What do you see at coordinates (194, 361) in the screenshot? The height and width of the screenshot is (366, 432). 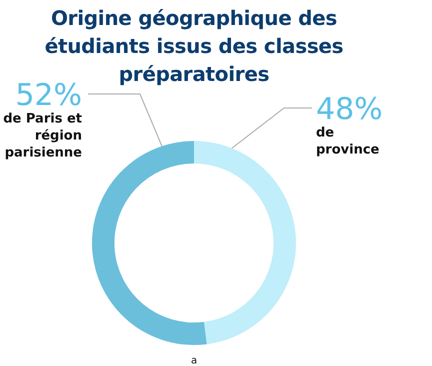 I see `text: a` at bounding box center [194, 361].